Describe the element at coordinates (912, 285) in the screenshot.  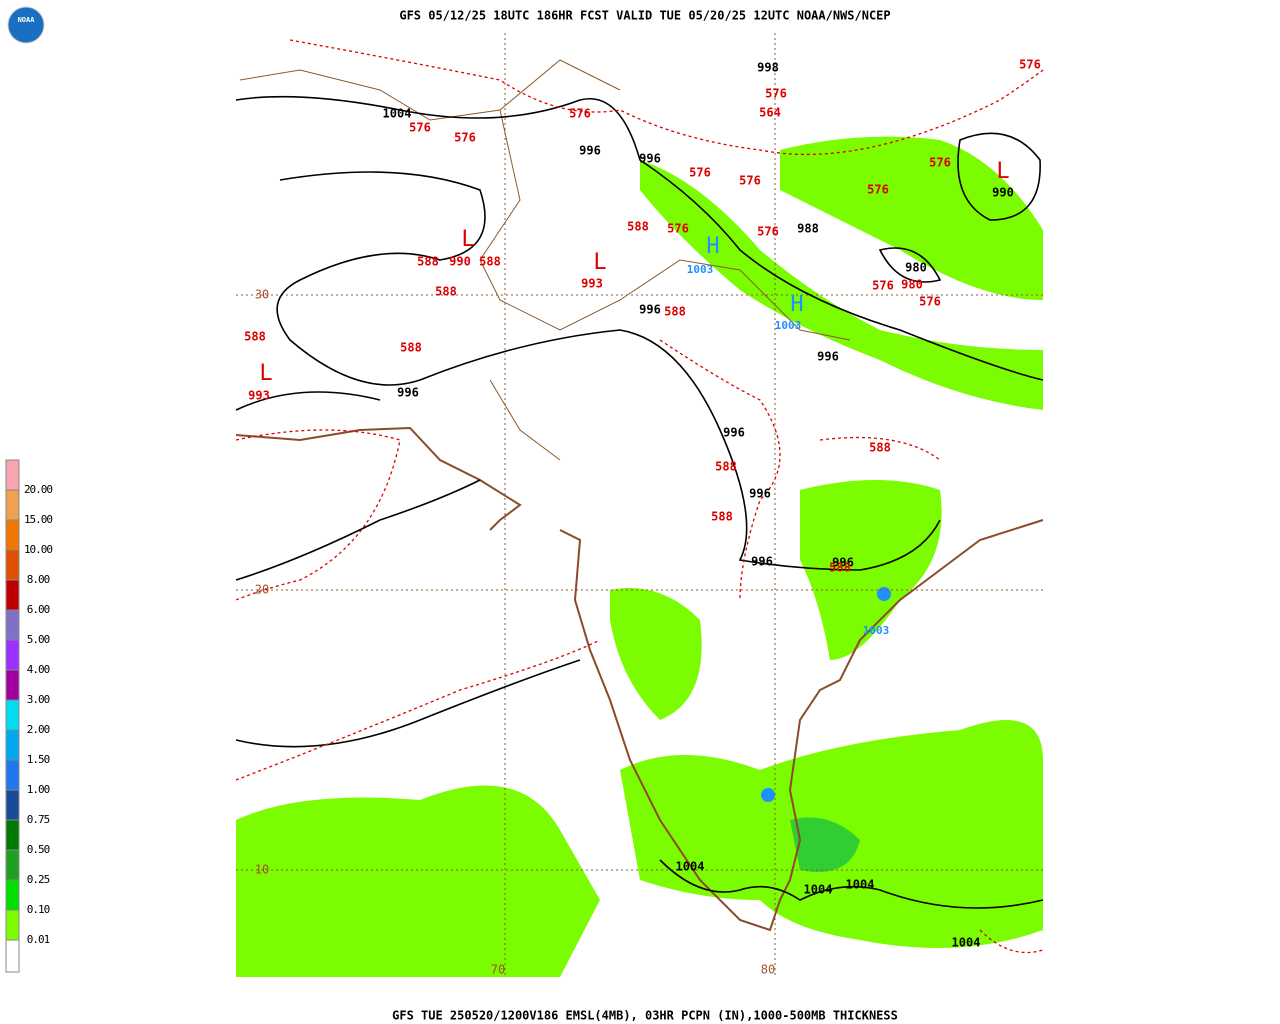
I see `thickness-label: 980` at that location.